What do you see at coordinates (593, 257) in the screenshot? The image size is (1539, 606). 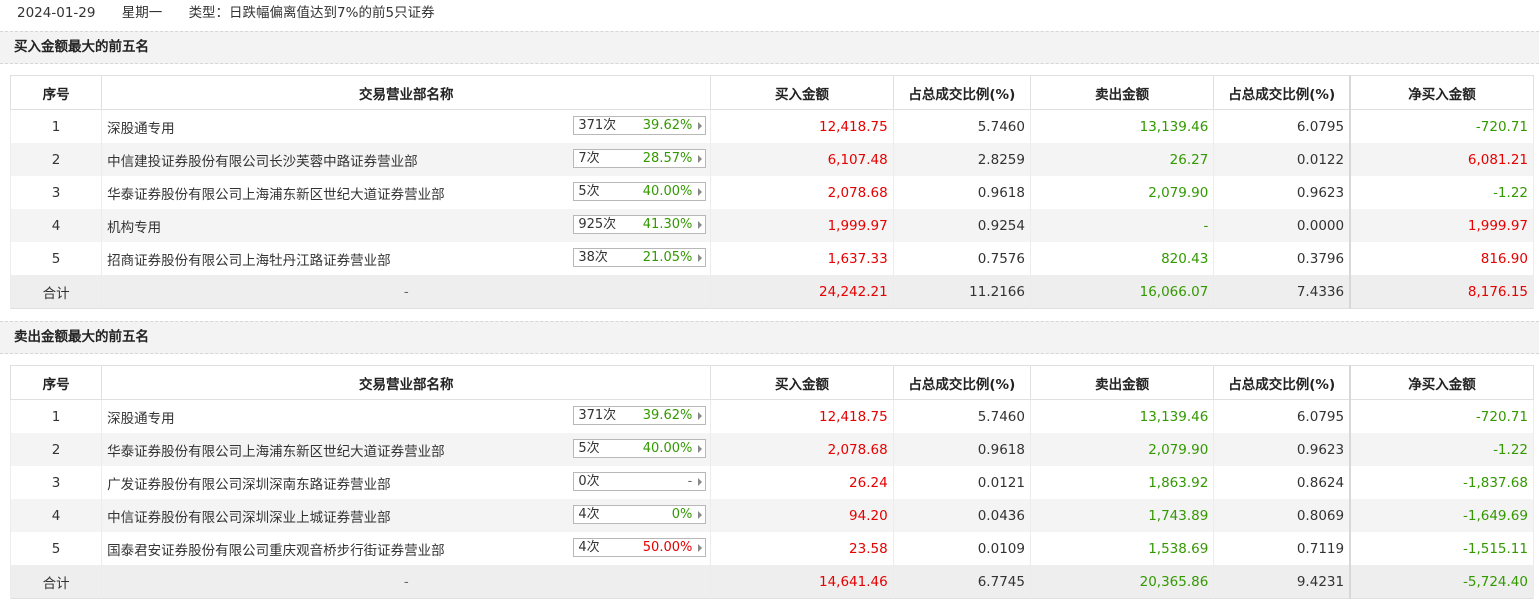 I see `listing-count: 38次` at bounding box center [593, 257].